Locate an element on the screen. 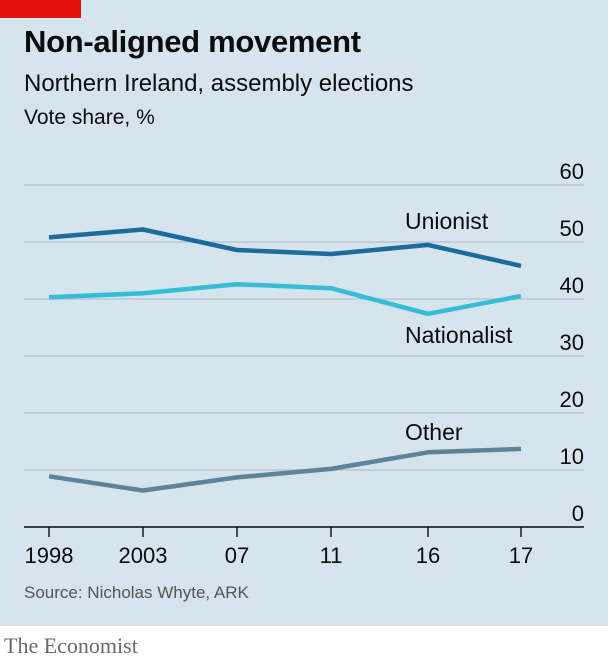 The image size is (608, 662). series-line-unionist is located at coordinates (285, 248).